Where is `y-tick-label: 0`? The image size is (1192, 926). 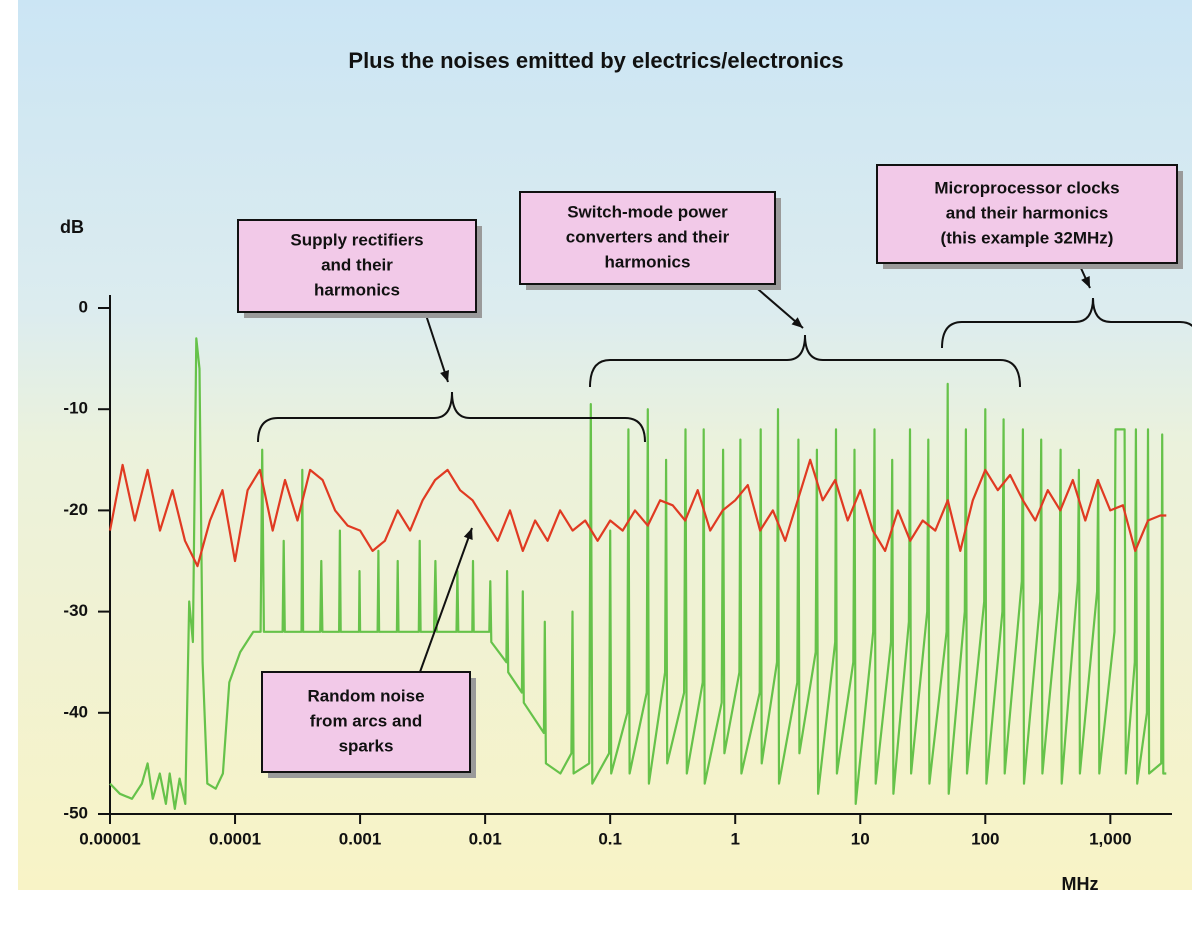 y-tick-label: 0 is located at coordinates (83, 306).